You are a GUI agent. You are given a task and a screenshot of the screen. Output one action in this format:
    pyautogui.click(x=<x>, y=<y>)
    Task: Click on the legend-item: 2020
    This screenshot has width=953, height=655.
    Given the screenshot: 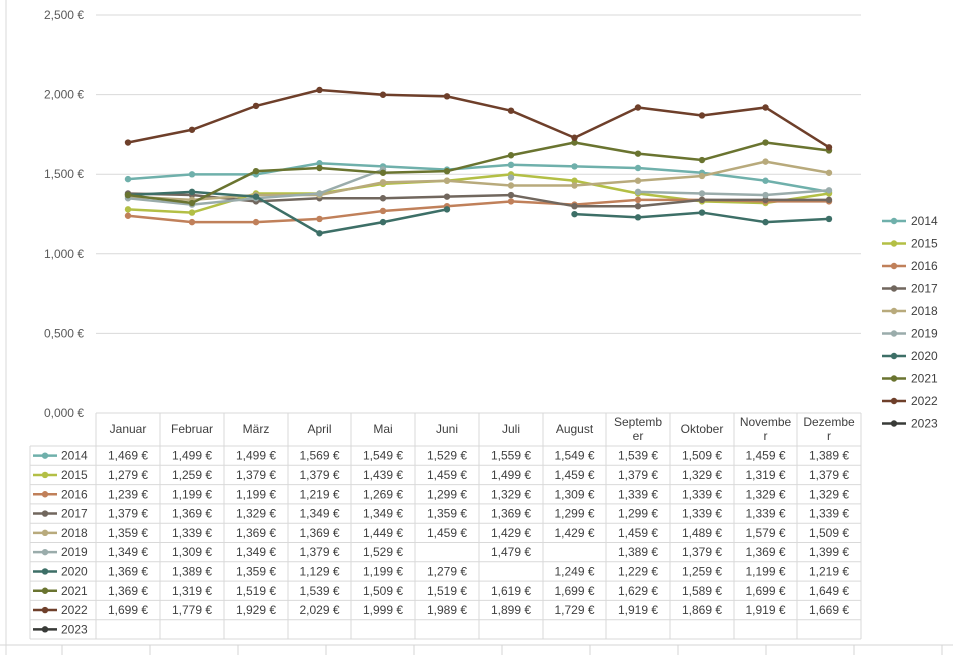 What is the action you would take?
    pyautogui.click(x=910, y=356)
    